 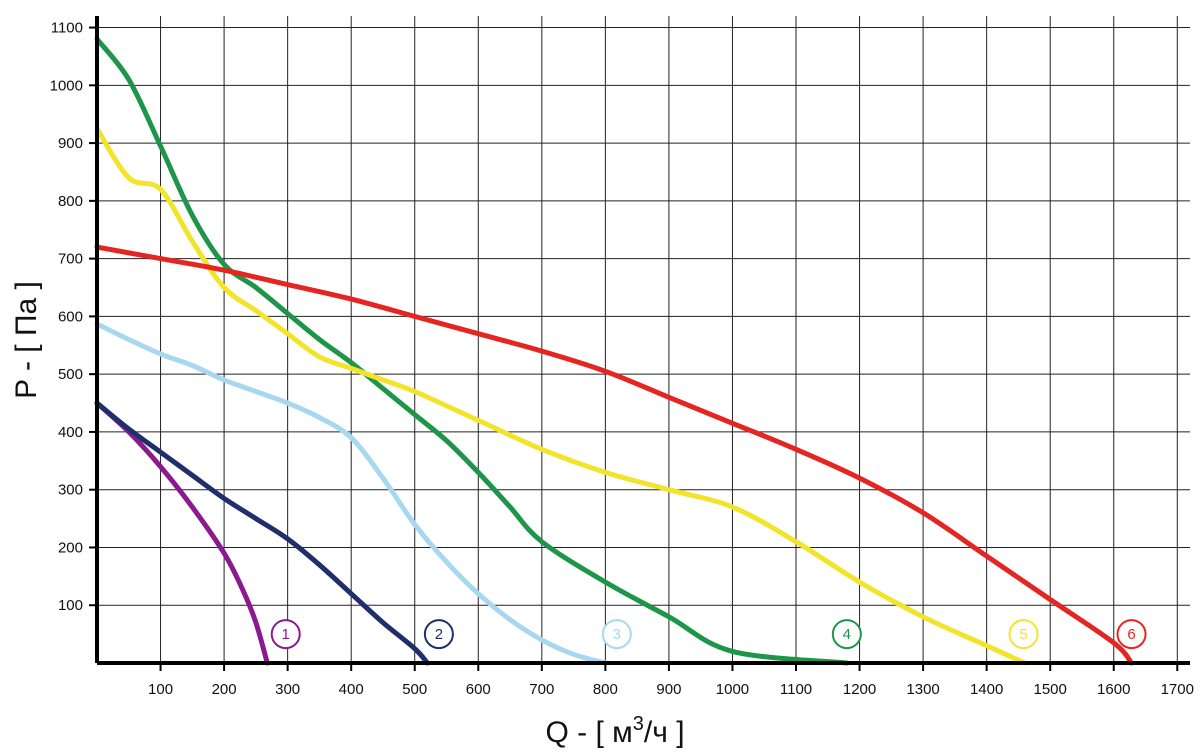 What do you see at coordinates (796, 689) in the screenshot?
I see `x-tick-label: 1100` at bounding box center [796, 689].